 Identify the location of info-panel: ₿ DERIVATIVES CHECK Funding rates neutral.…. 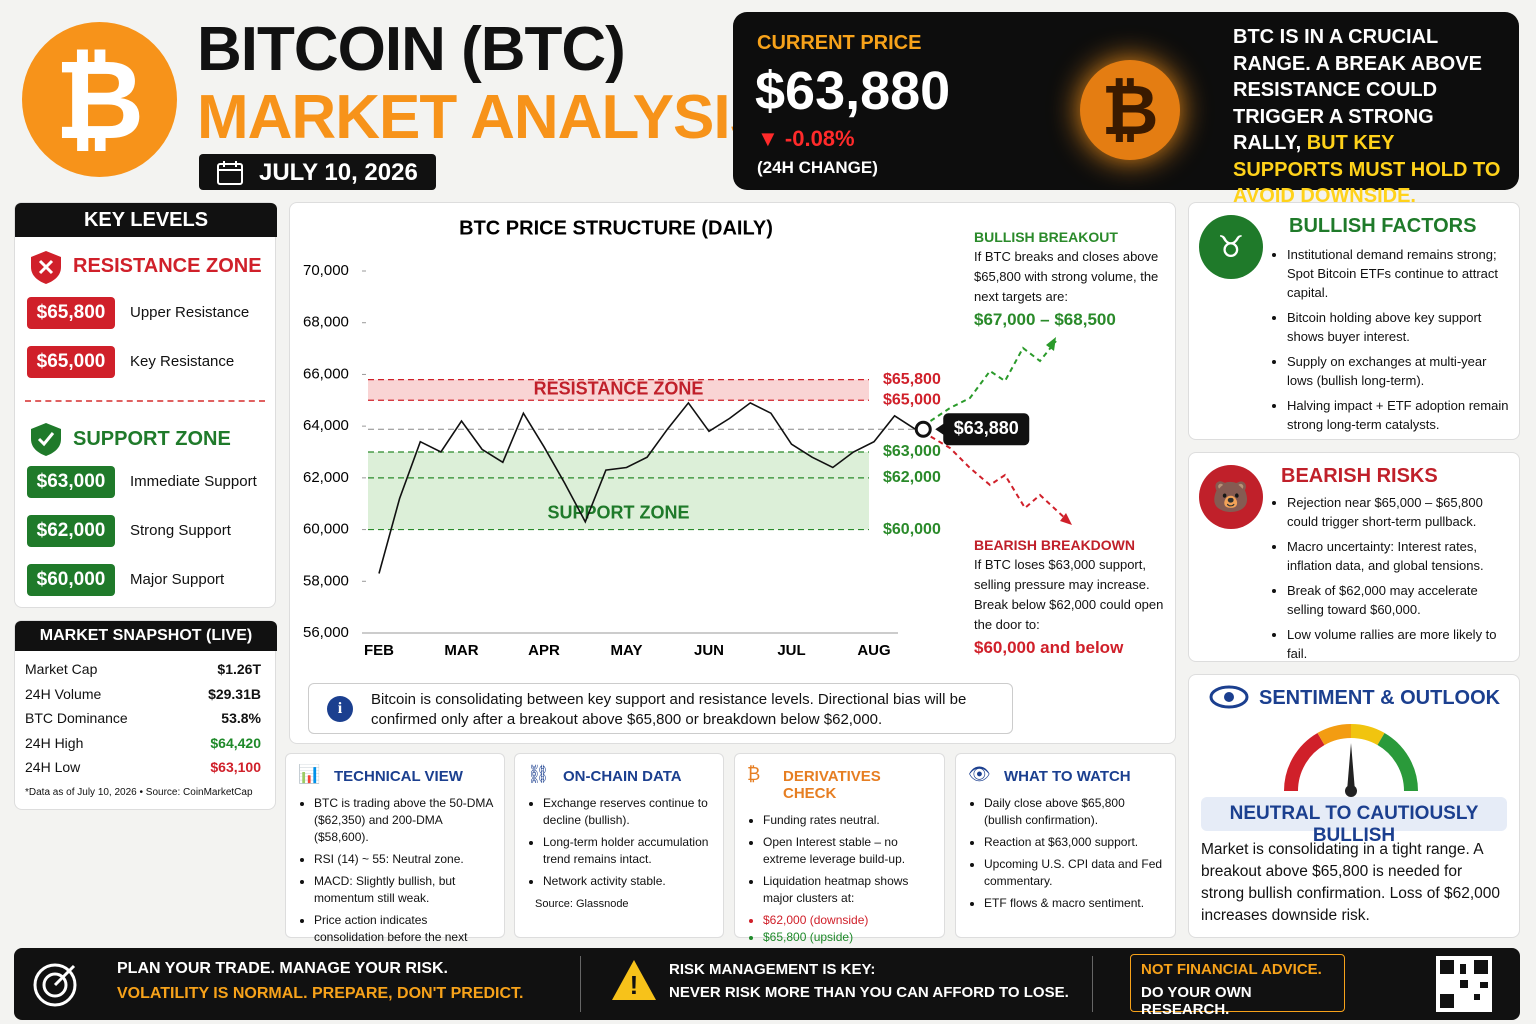
(839, 856).